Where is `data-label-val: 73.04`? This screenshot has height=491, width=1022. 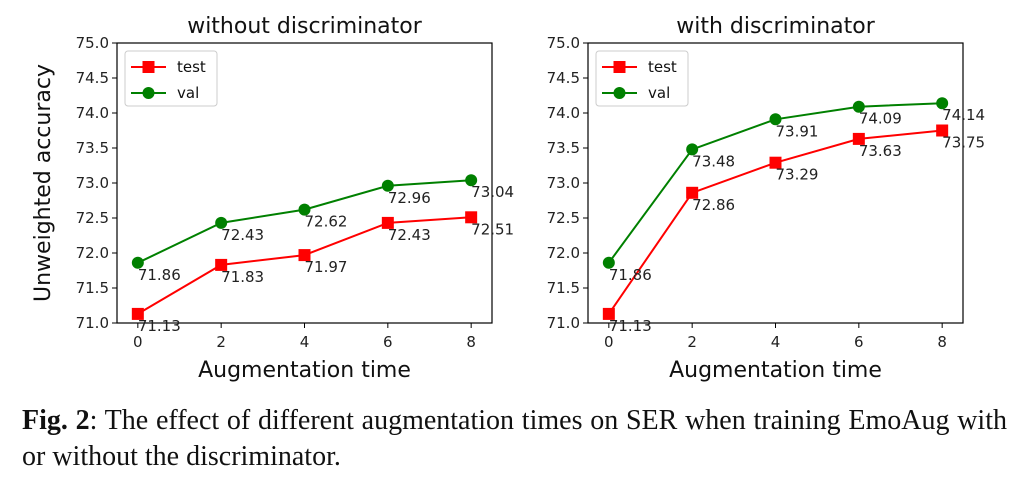 data-label-val: 73.04 is located at coordinates (492, 192).